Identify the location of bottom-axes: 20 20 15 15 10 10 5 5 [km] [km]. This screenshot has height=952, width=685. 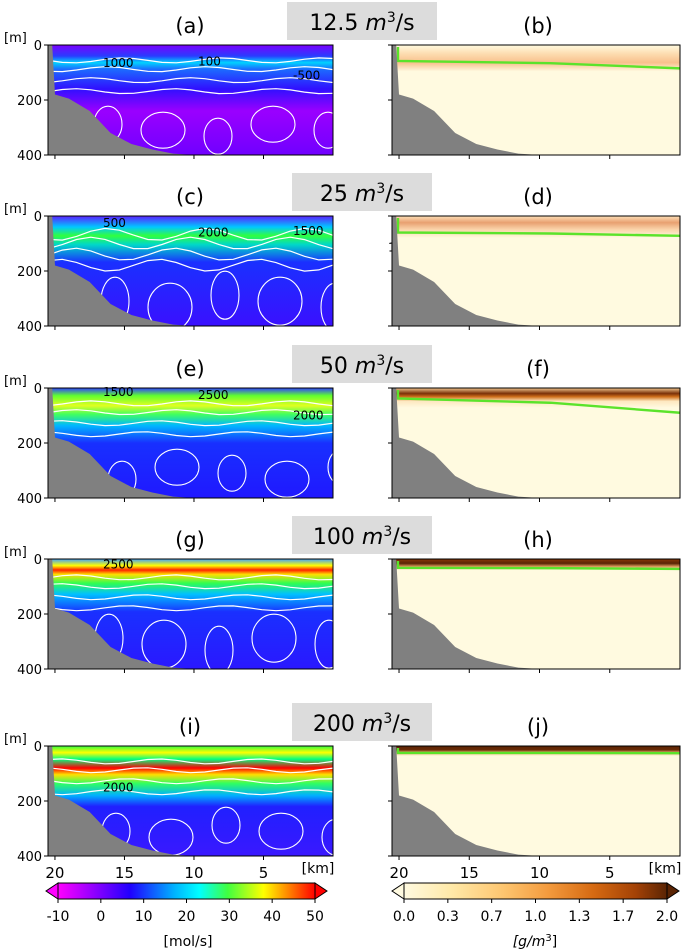
(363, 871).